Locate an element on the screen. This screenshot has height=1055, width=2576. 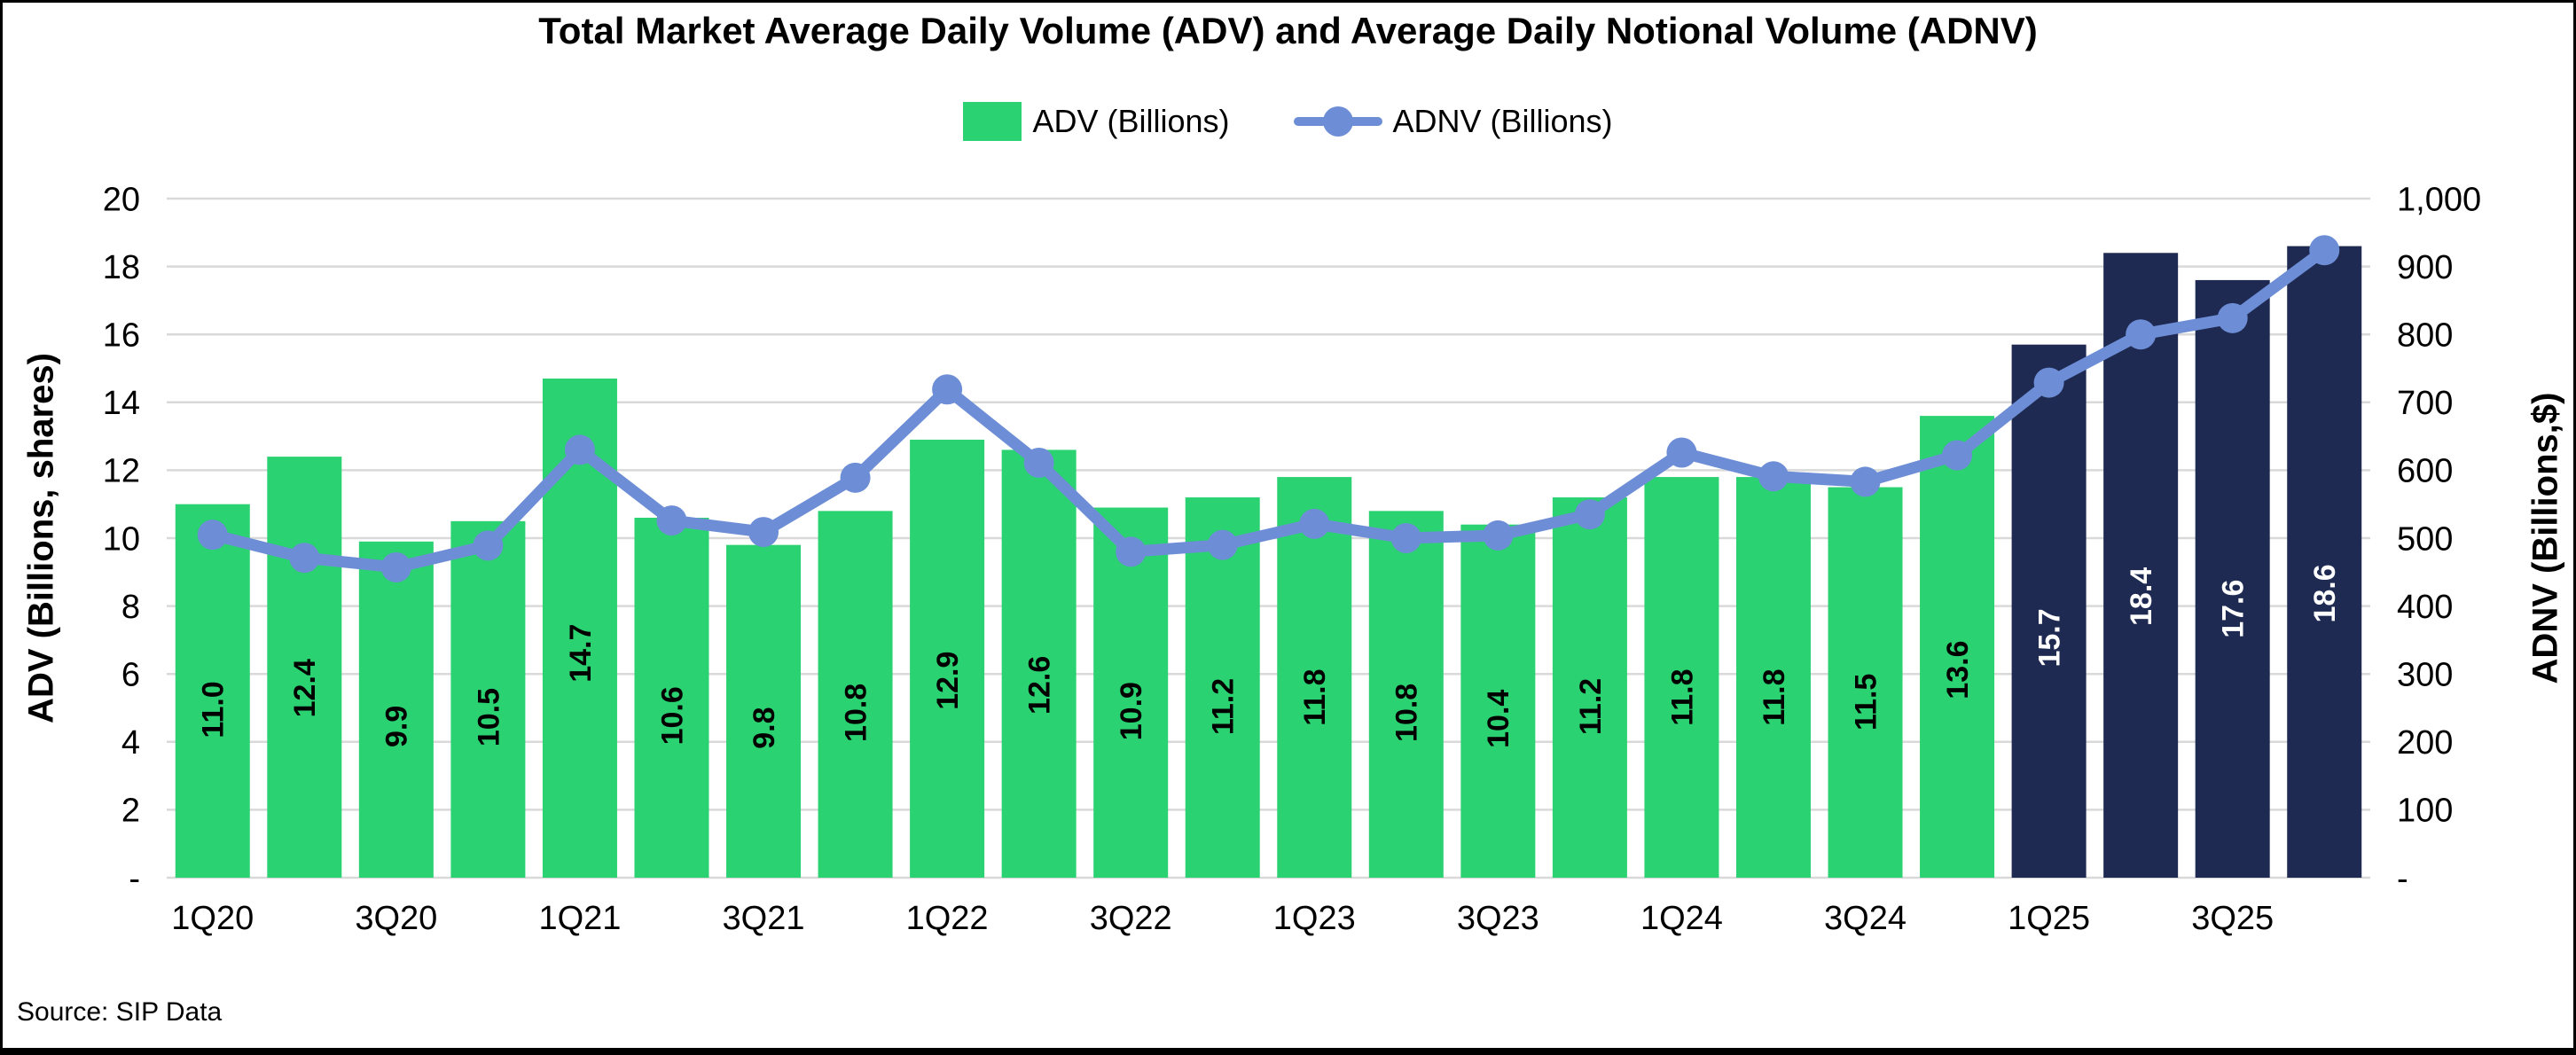
x-axis-tick: 3Q21 is located at coordinates (764, 918).